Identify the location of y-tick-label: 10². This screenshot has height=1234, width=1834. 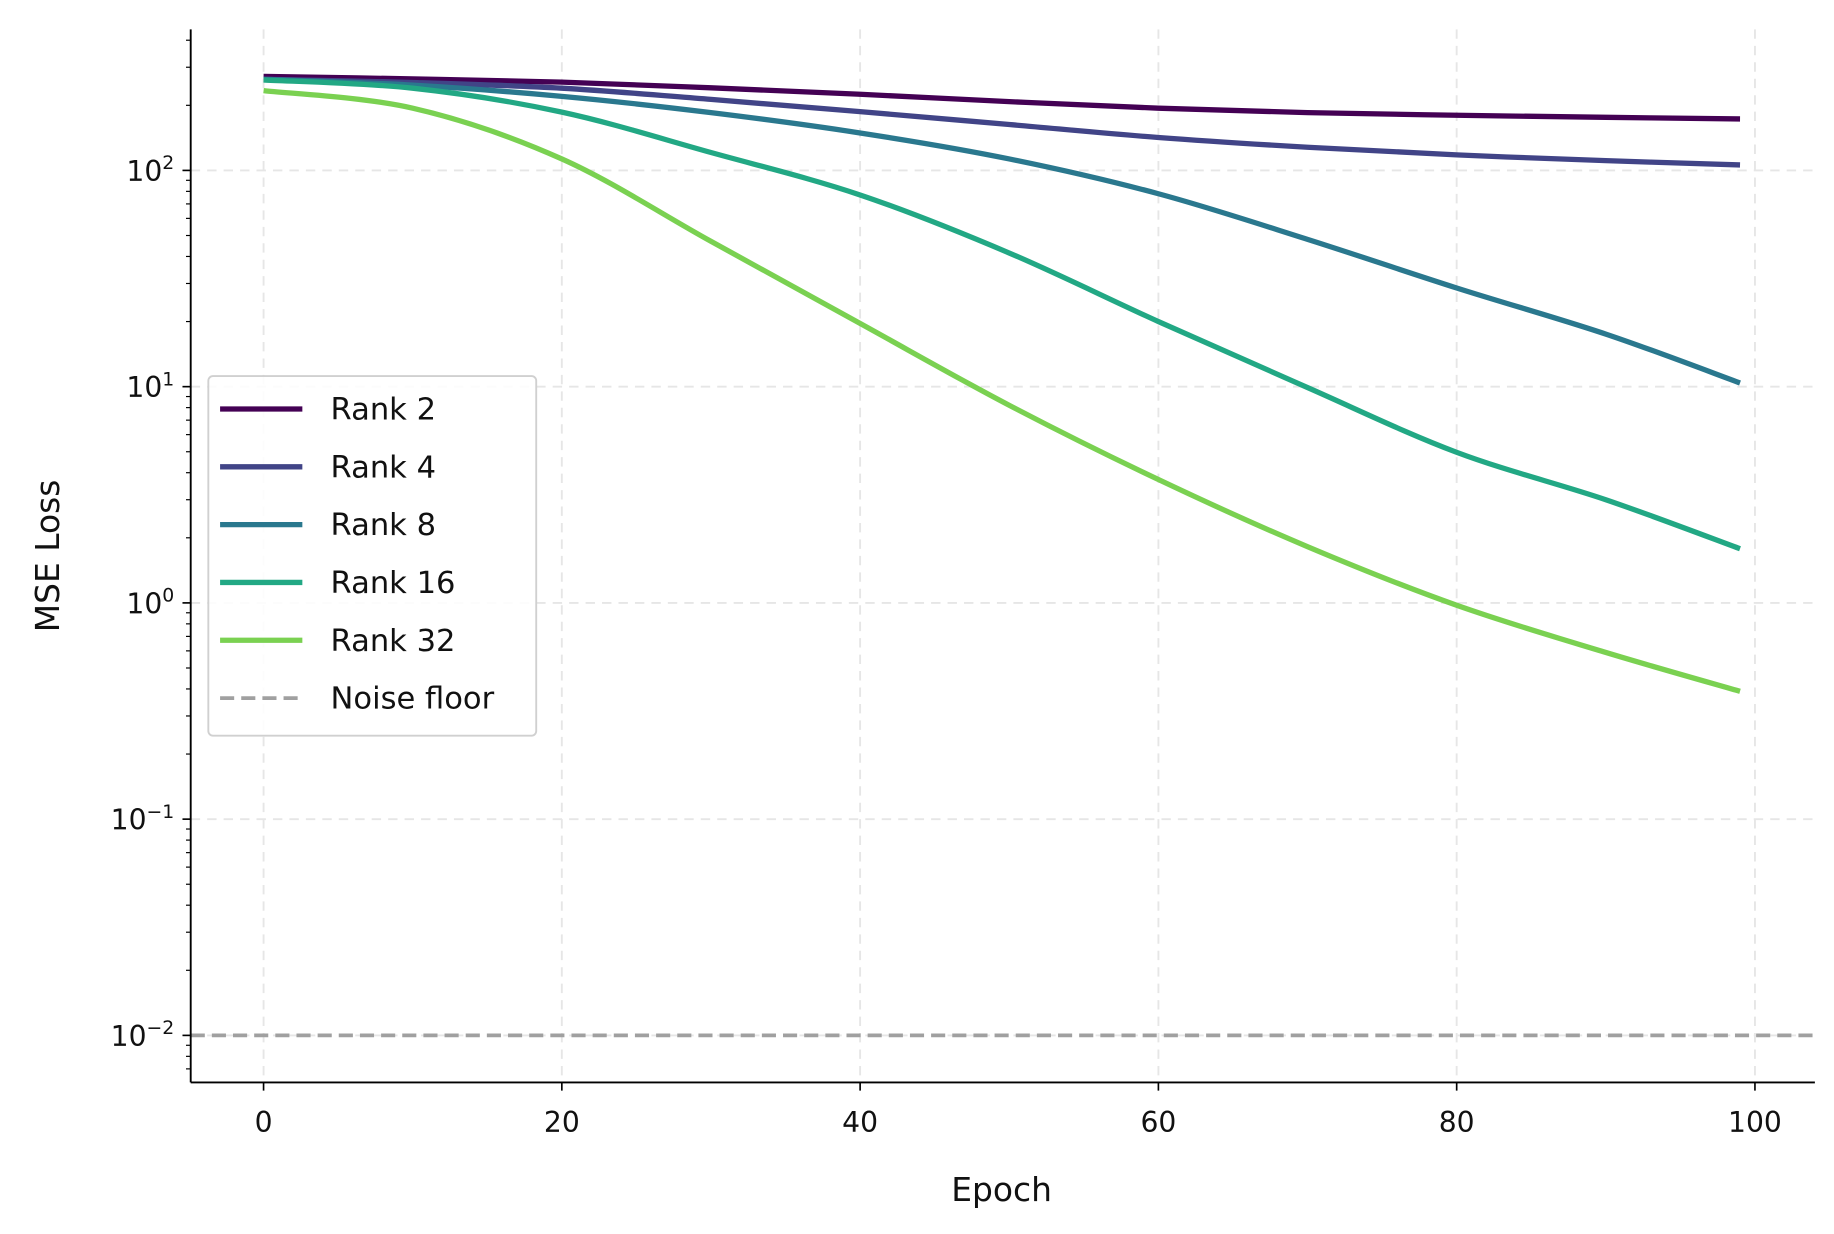
(150, 170).